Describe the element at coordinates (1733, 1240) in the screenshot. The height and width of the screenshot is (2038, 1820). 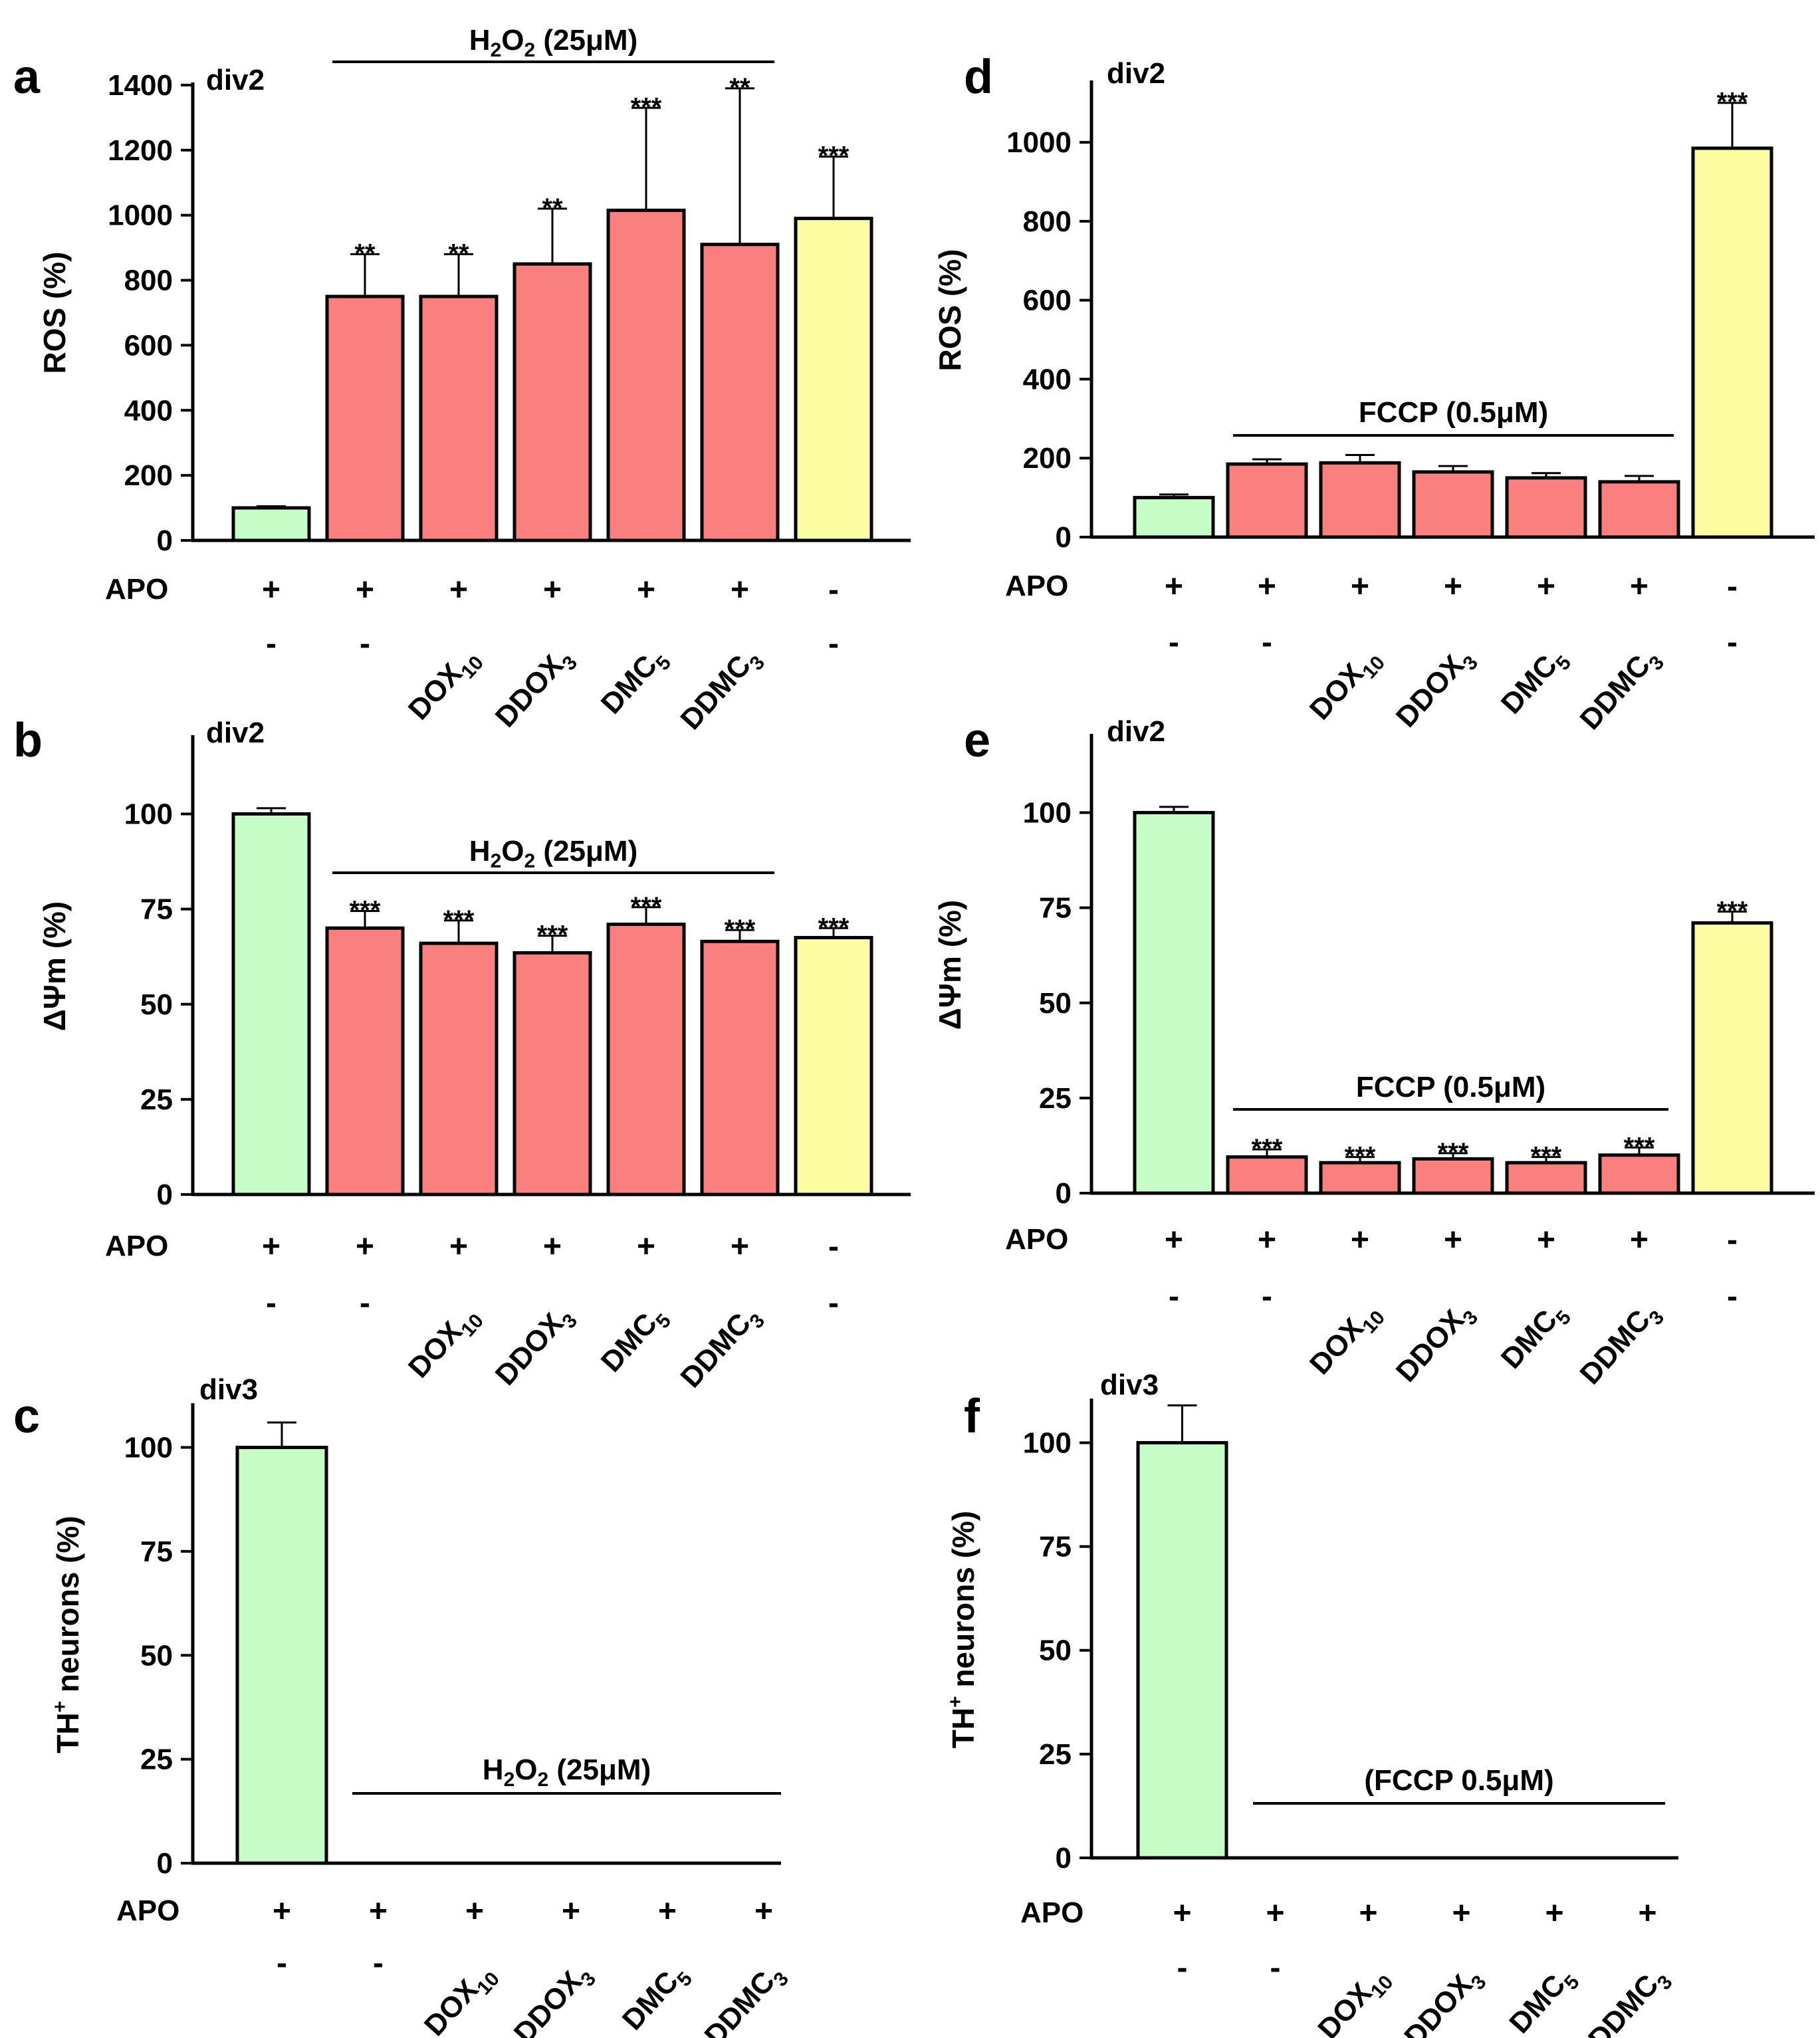
I see `apo-sign: -` at that location.